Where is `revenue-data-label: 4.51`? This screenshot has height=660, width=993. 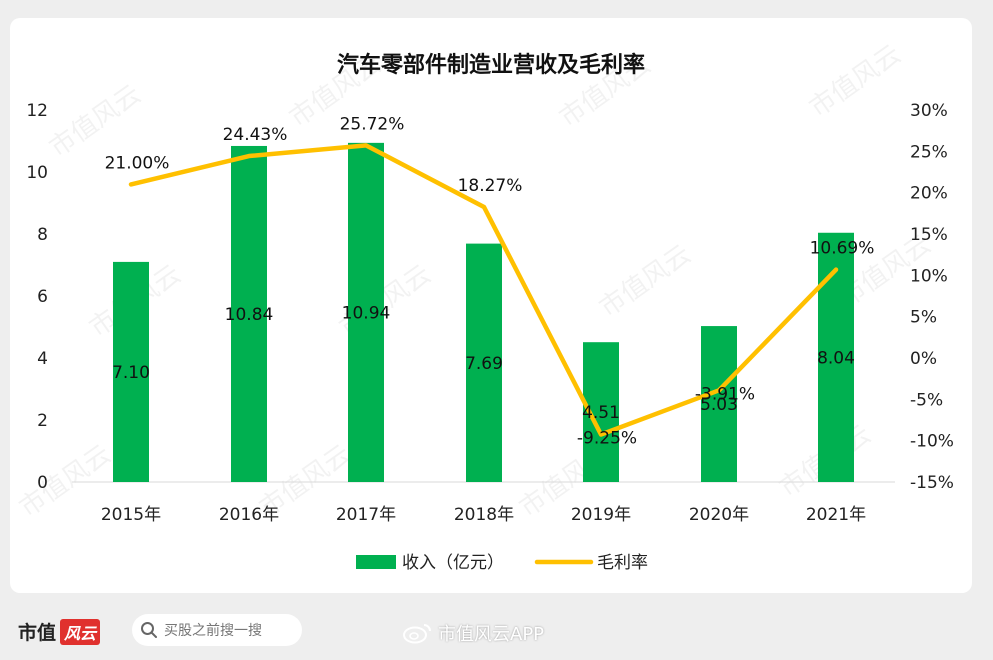 revenue-data-label: 4.51 is located at coordinates (601, 413).